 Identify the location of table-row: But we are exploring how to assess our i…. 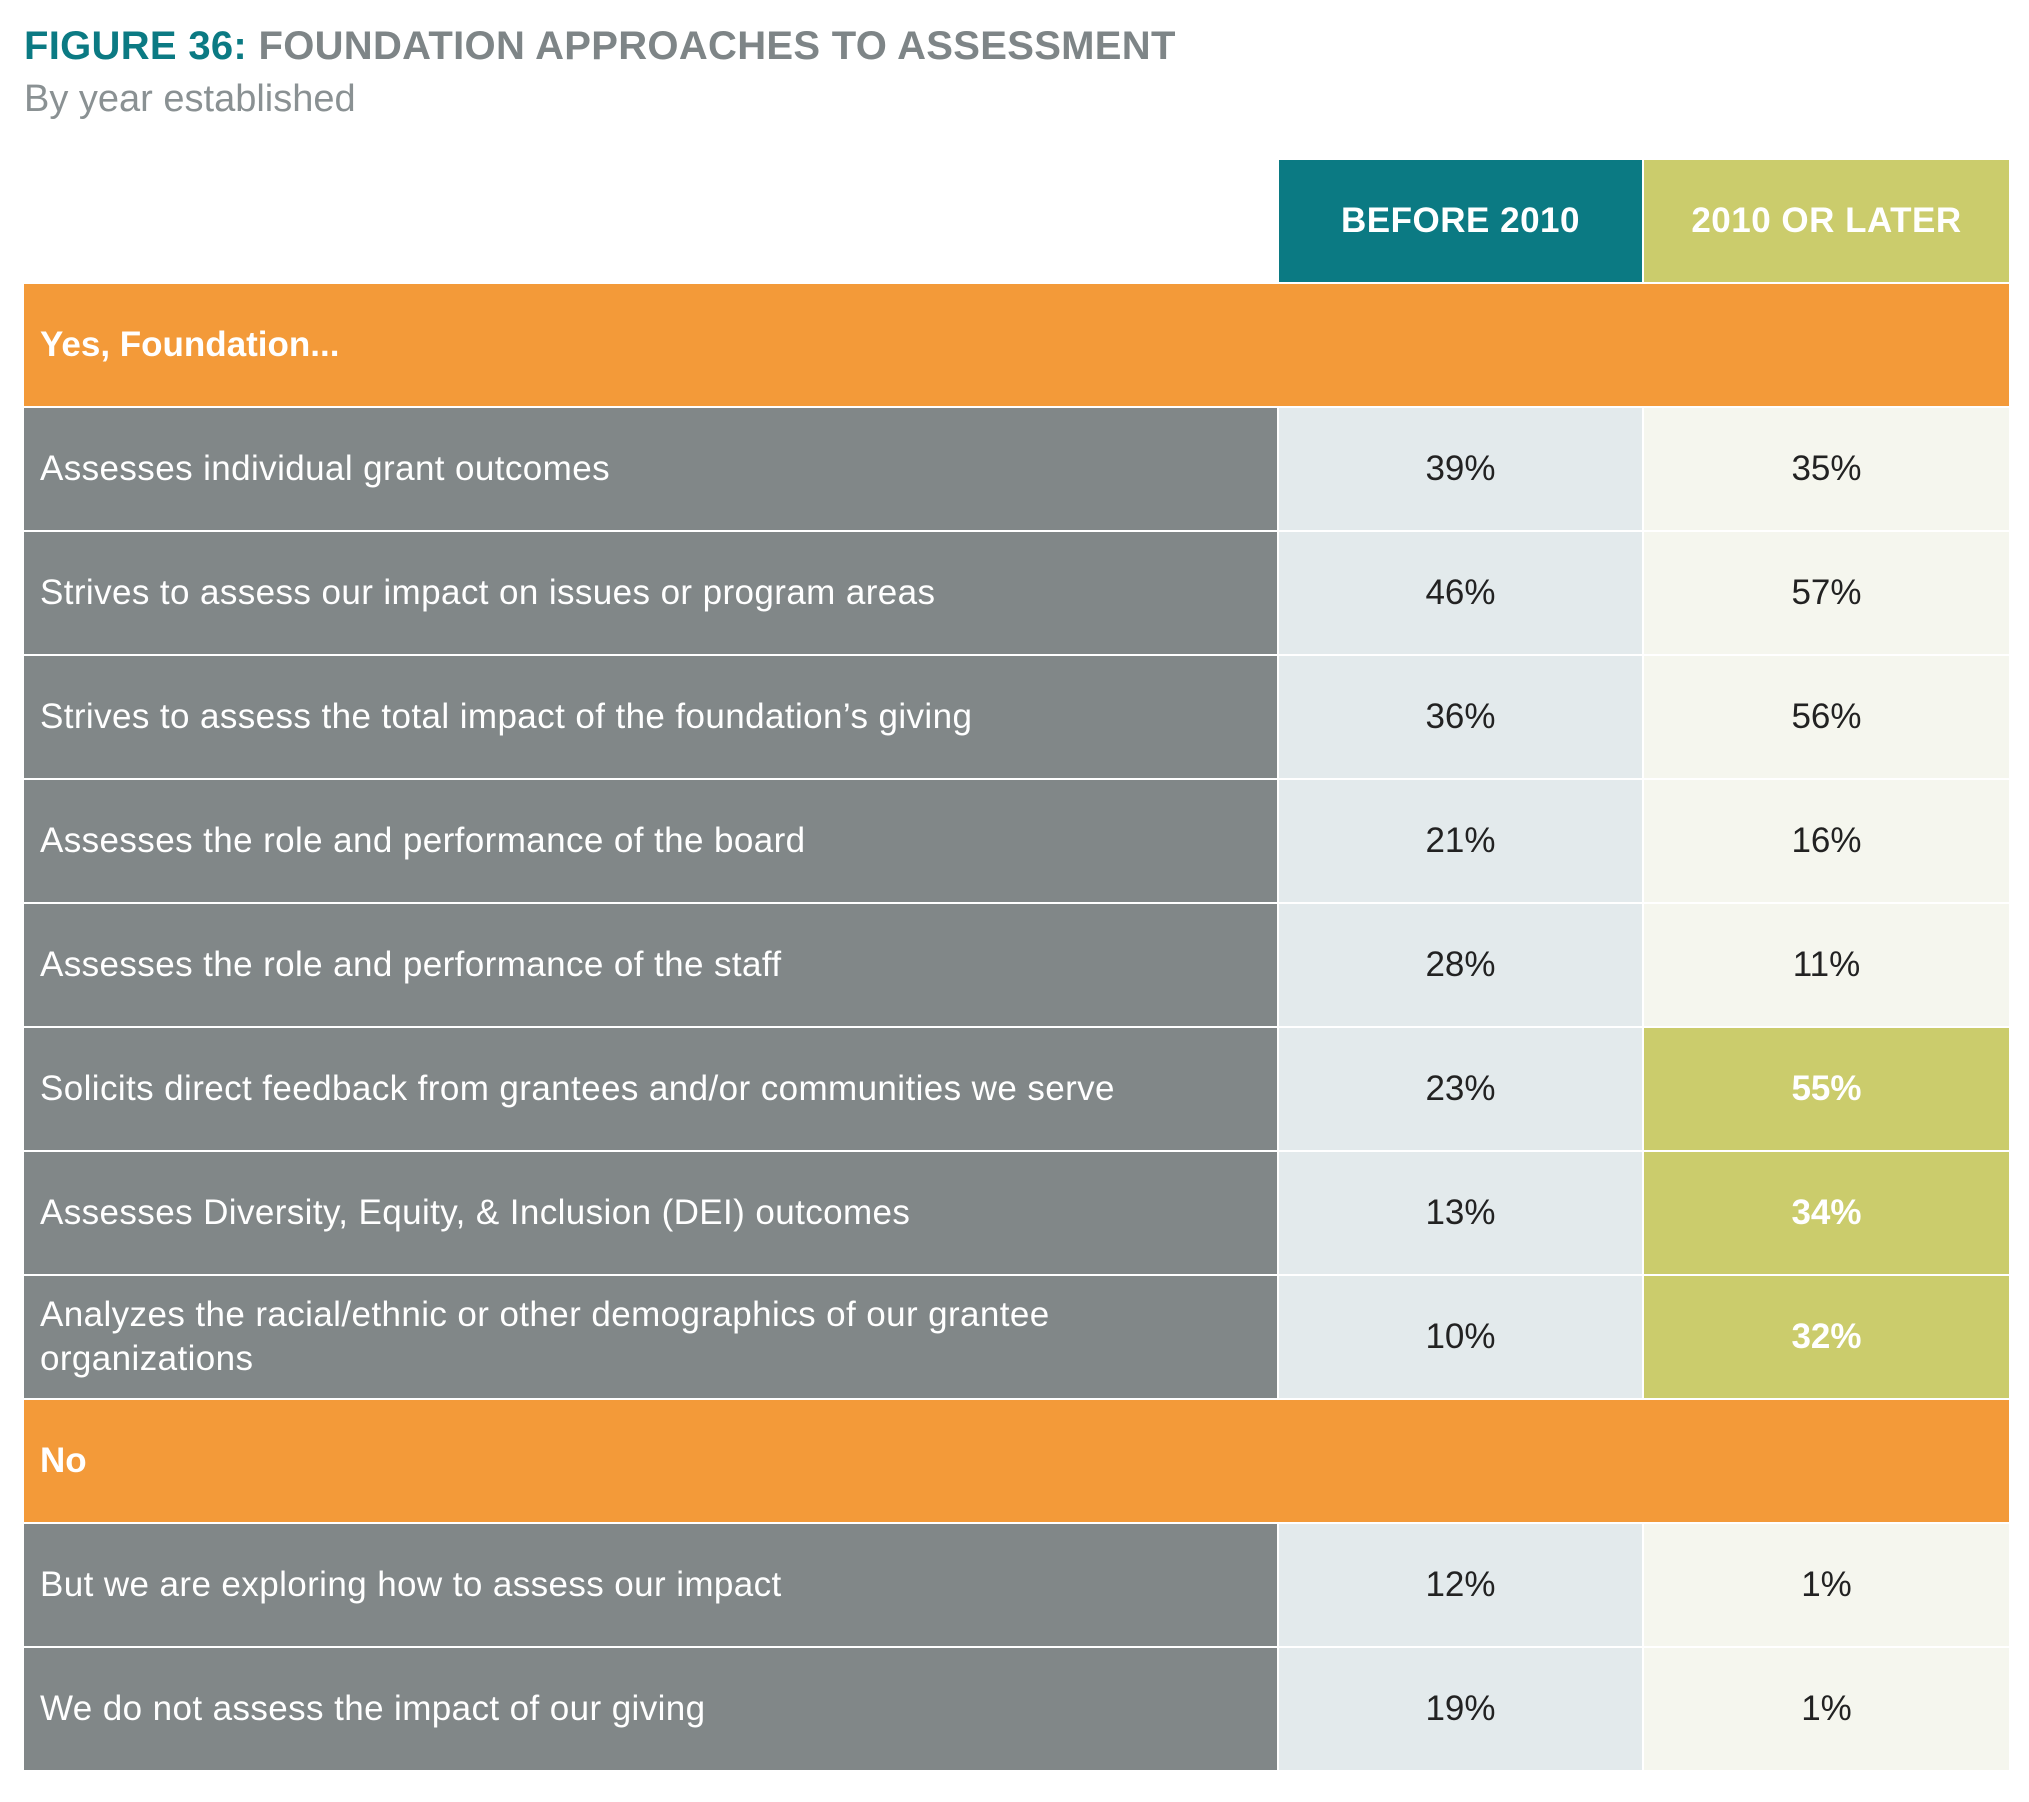
(1016, 1586).